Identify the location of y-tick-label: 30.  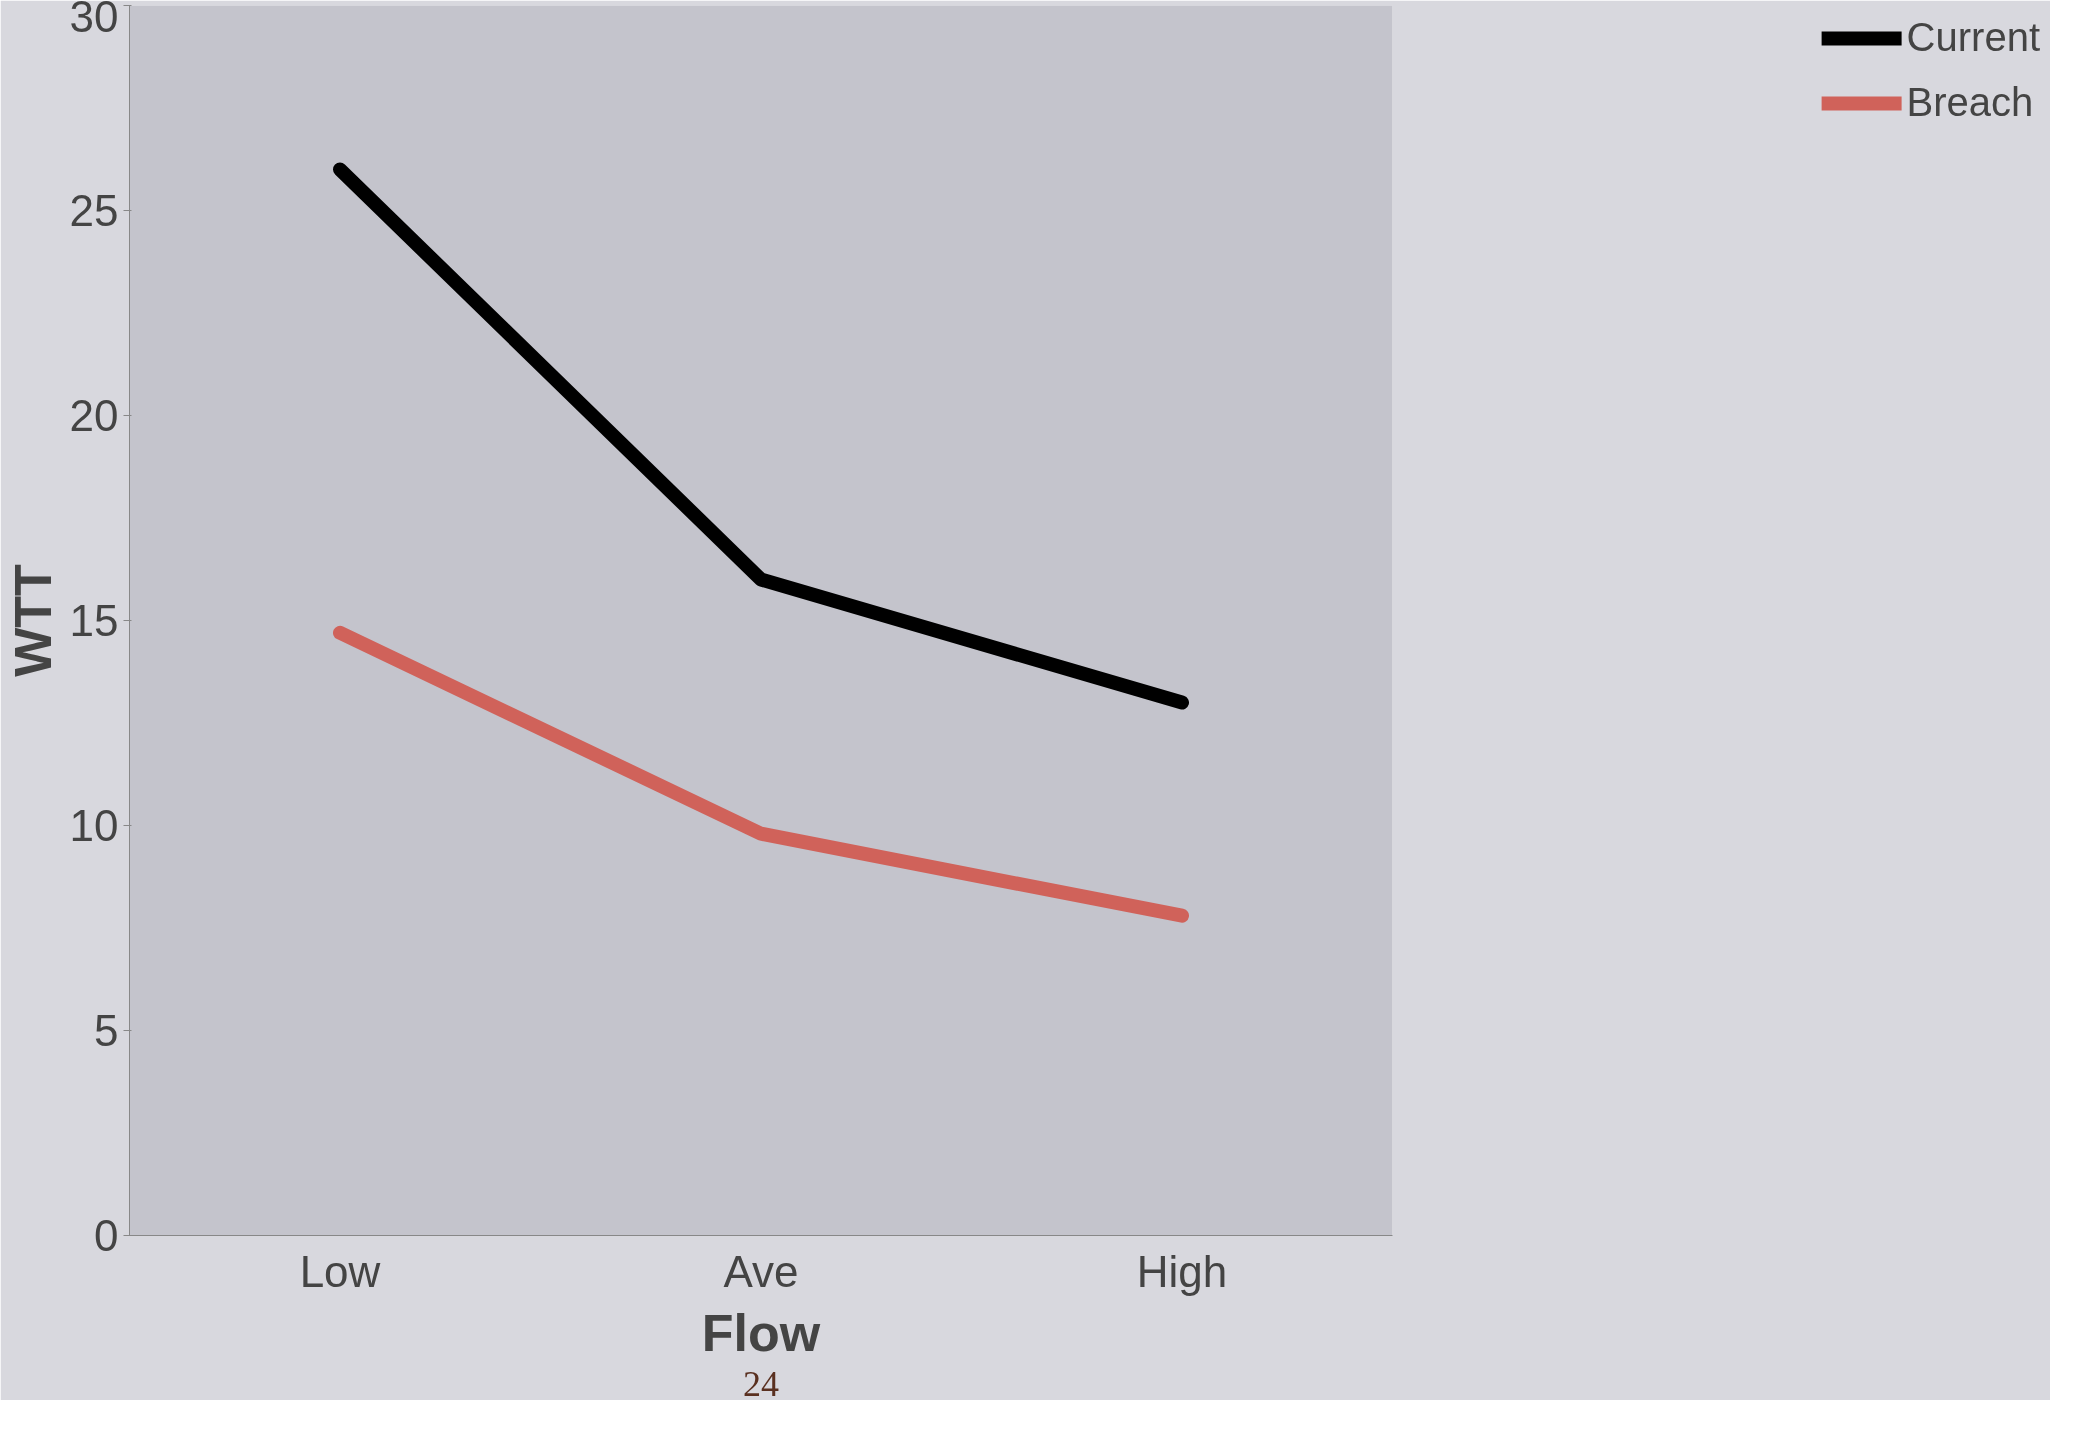
(94, 20).